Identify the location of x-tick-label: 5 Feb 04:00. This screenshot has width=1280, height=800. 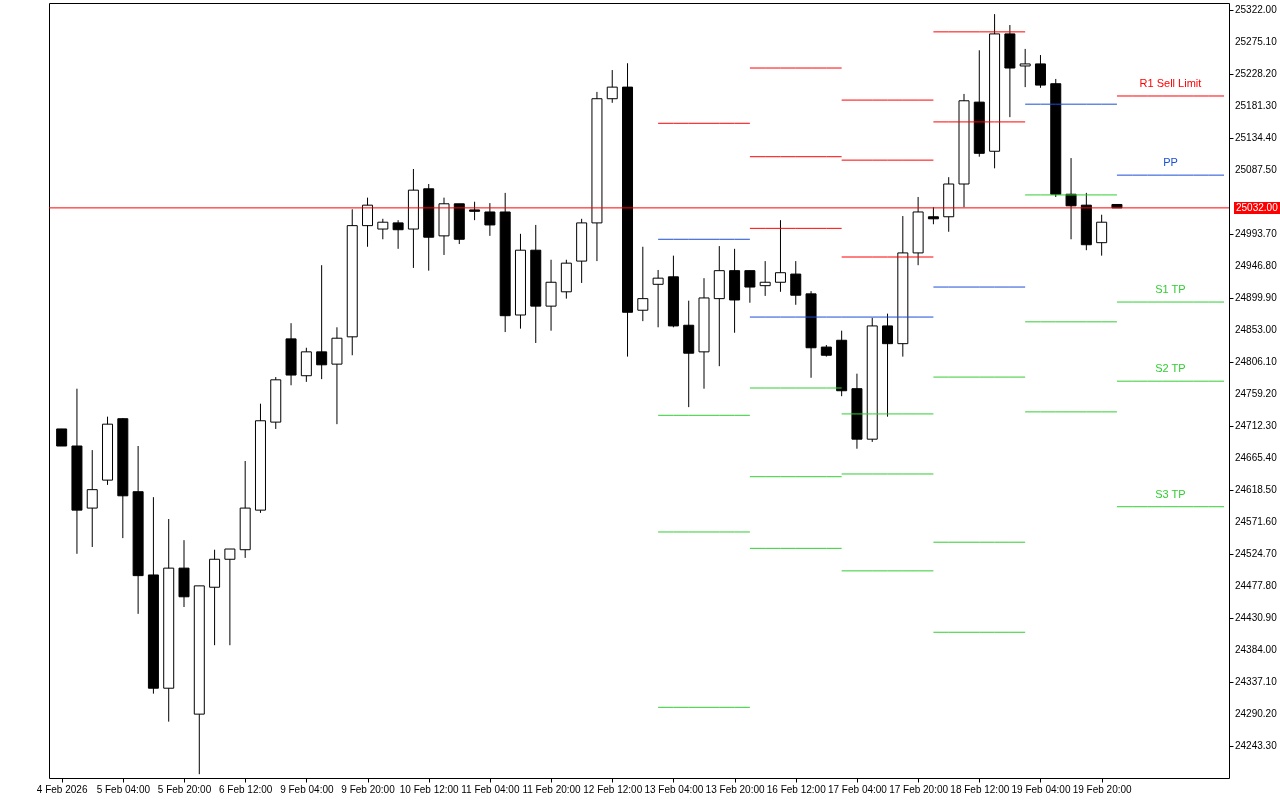
(123, 789).